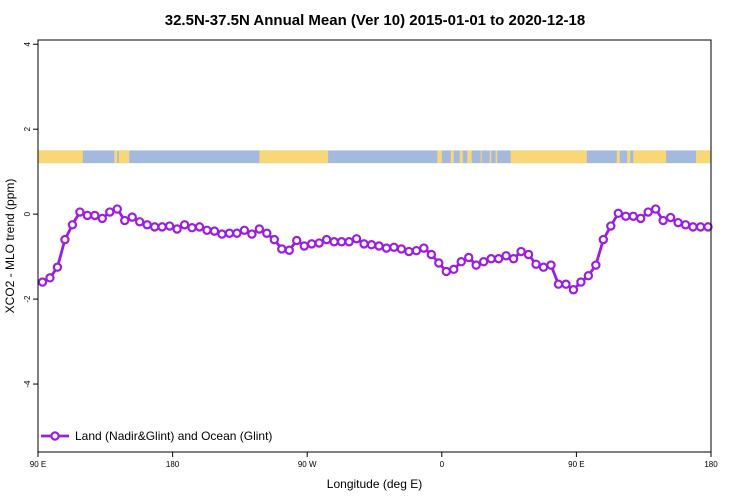 The width and height of the screenshot is (750, 500). Describe the element at coordinates (27, 128) in the screenshot. I see `y-tick-label: 2` at that location.